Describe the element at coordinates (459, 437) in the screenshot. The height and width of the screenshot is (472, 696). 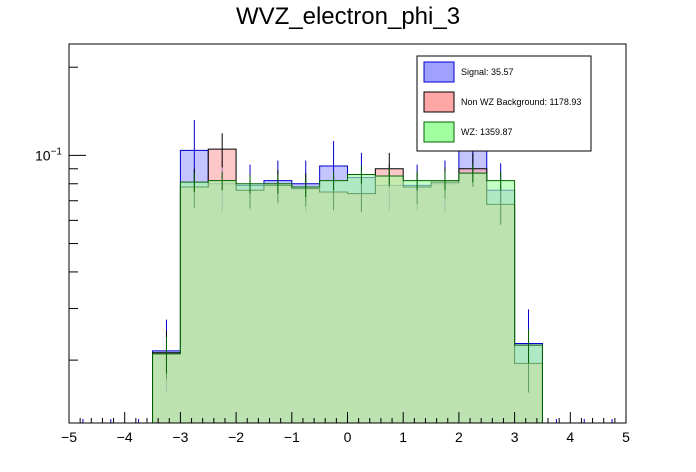
I see `x-tick-label: 2` at that location.